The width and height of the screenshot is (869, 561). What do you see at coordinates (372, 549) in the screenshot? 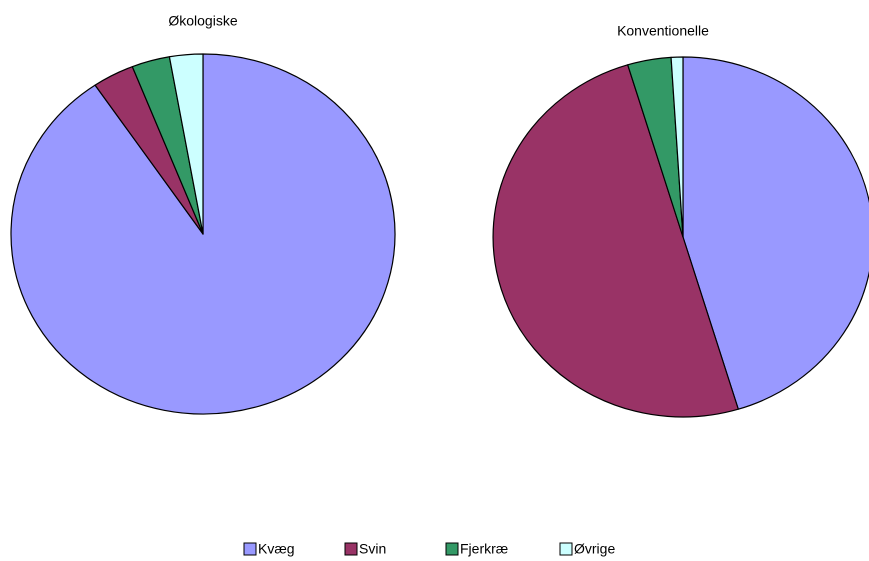
I see `legend-label: Svin` at bounding box center [372, 549].